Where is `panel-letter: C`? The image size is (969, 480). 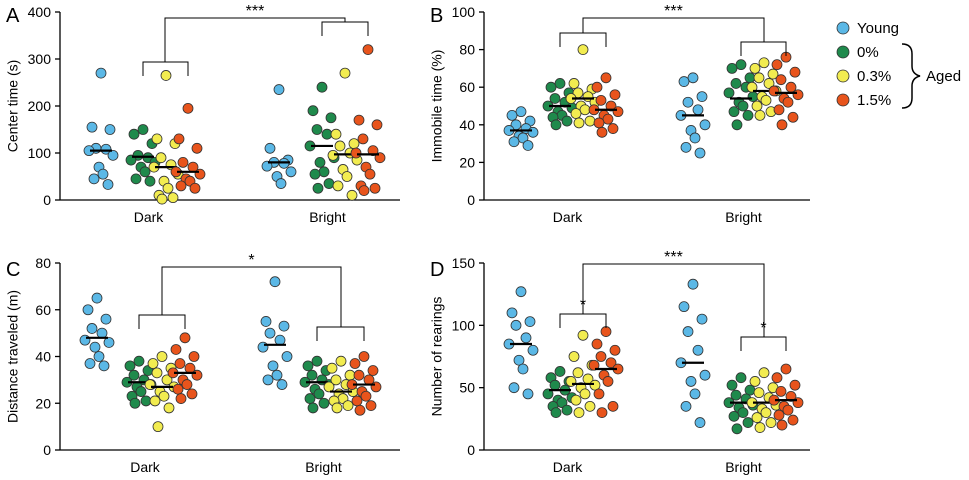 panel-letter: C is located at coordinates (13, 270).